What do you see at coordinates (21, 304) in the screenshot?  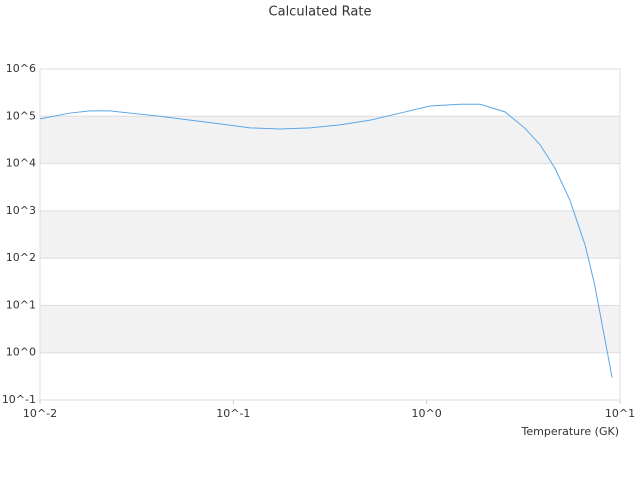 I see `y-tick-label: 10^1` at bounding box center [21, 304].